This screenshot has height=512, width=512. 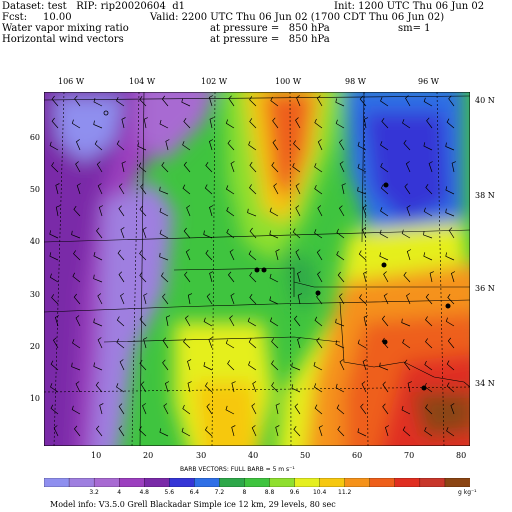 I want to click on colorbar-tick-label: 4, so click(x=119, y=492).